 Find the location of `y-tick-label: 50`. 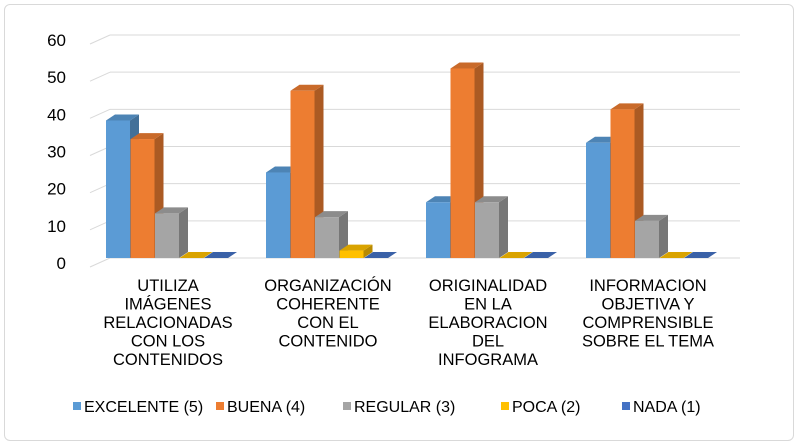

y-tick-label: 50 is located at coordinates (56, 77).